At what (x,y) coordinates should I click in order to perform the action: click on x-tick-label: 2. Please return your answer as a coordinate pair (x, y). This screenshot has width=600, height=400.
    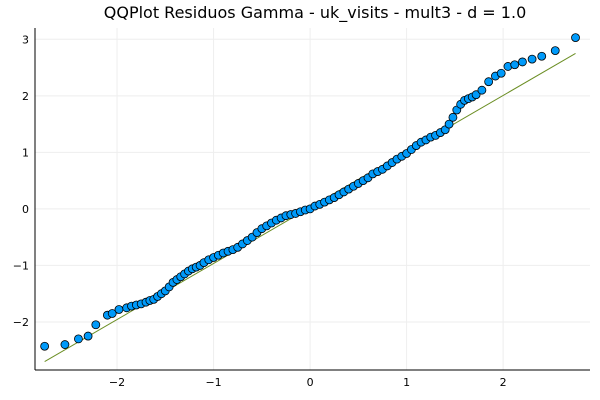
    Looking at the image, I should click on (503, 382).